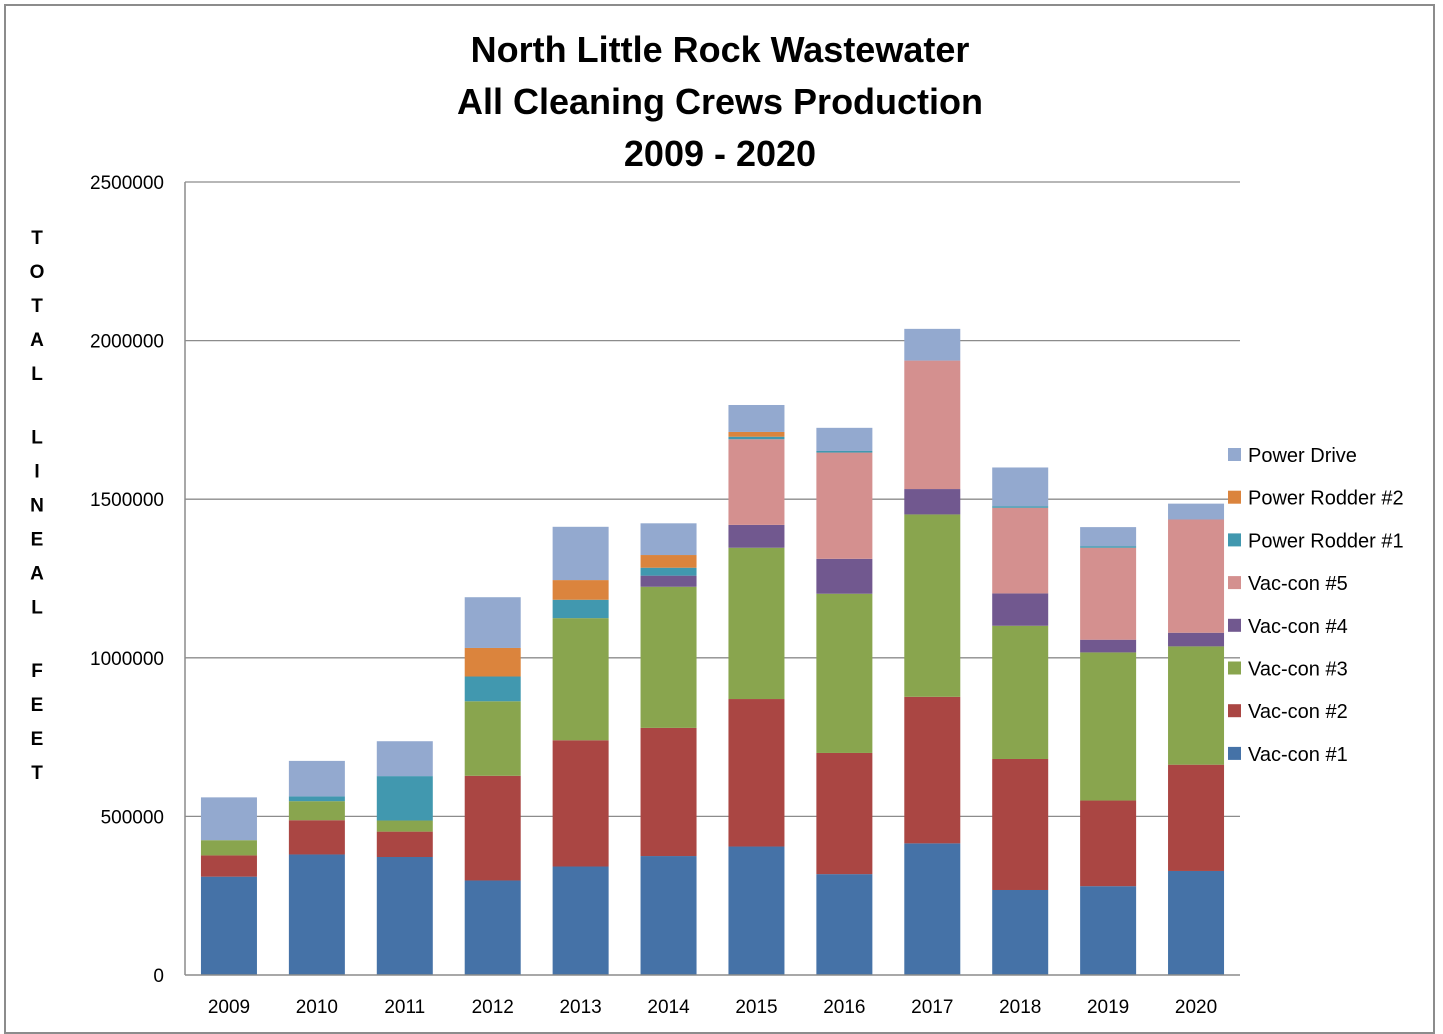 This screenshot has width=1443, height=1034. I want to click on bar-stack-2020, so click(1196, 739).